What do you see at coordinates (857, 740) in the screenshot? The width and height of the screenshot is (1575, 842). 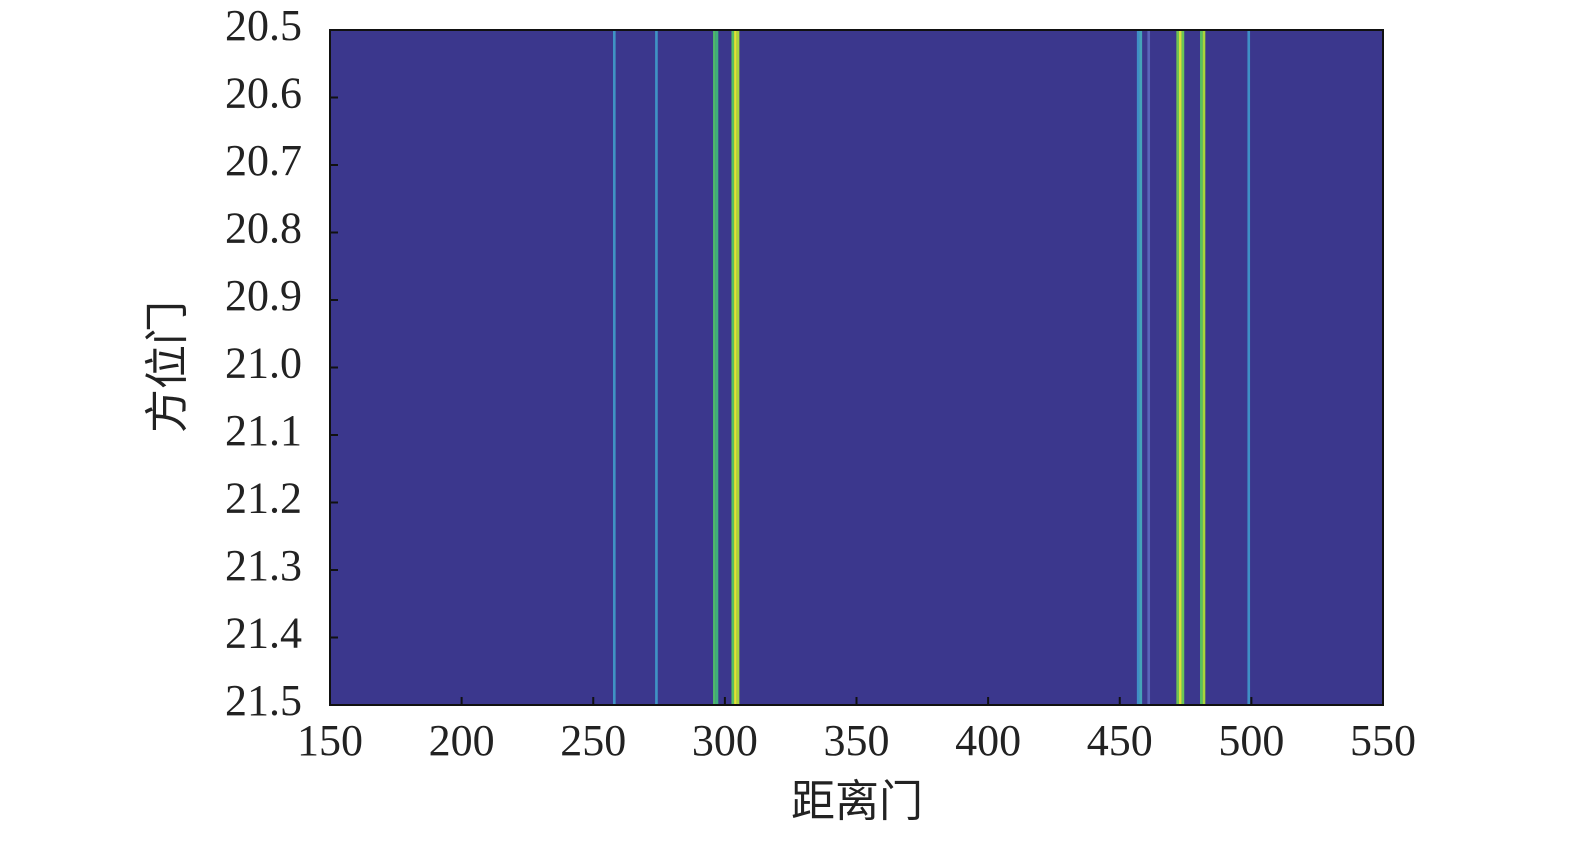 I see `x-tick-label: 350` at bounding box center [857, 740].